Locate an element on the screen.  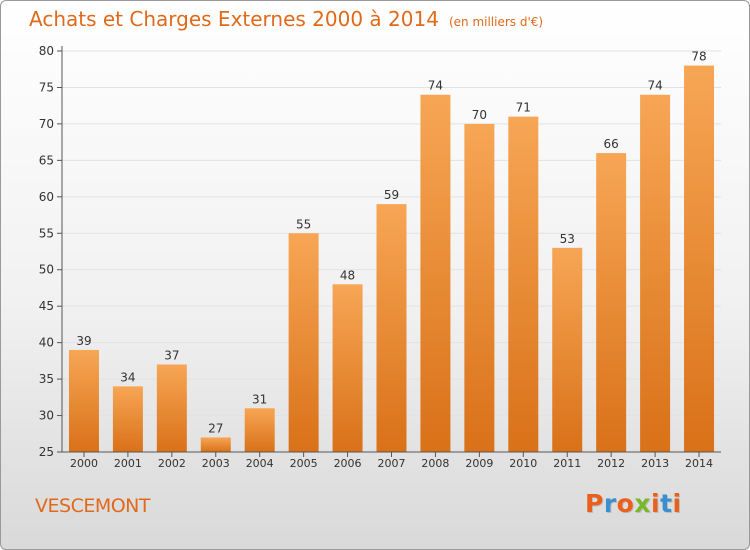
data-label: 71 is located at coordinates (523, 108).